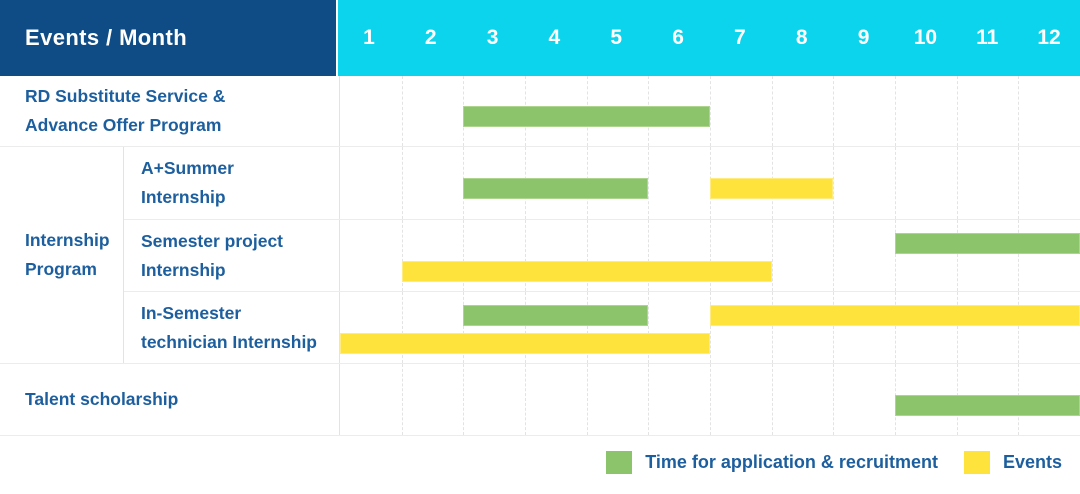 This screenshot has width=1080, height=494. I want to click on row-label-cell: Talent scholarship, so click(170, 399).